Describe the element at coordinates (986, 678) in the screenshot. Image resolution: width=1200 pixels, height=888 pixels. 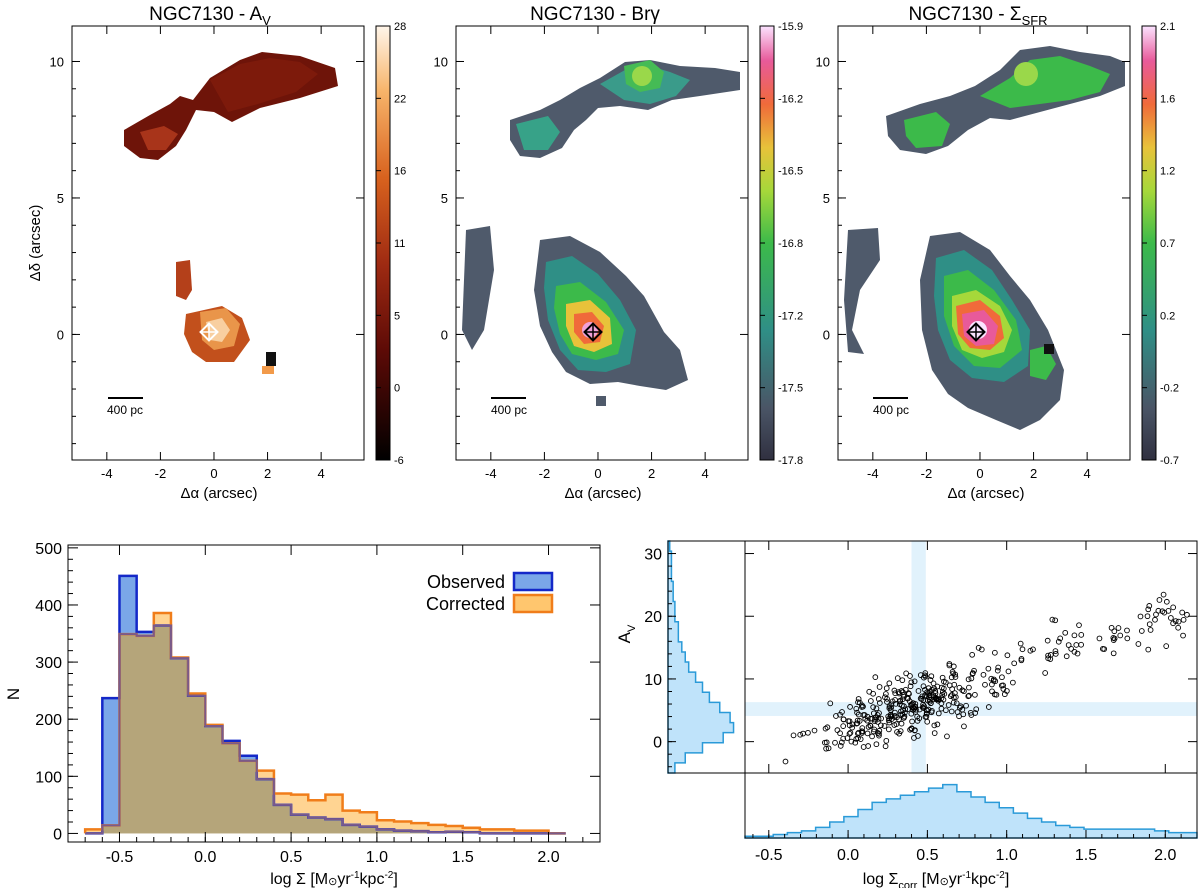
I see `scatter-points` at that location.